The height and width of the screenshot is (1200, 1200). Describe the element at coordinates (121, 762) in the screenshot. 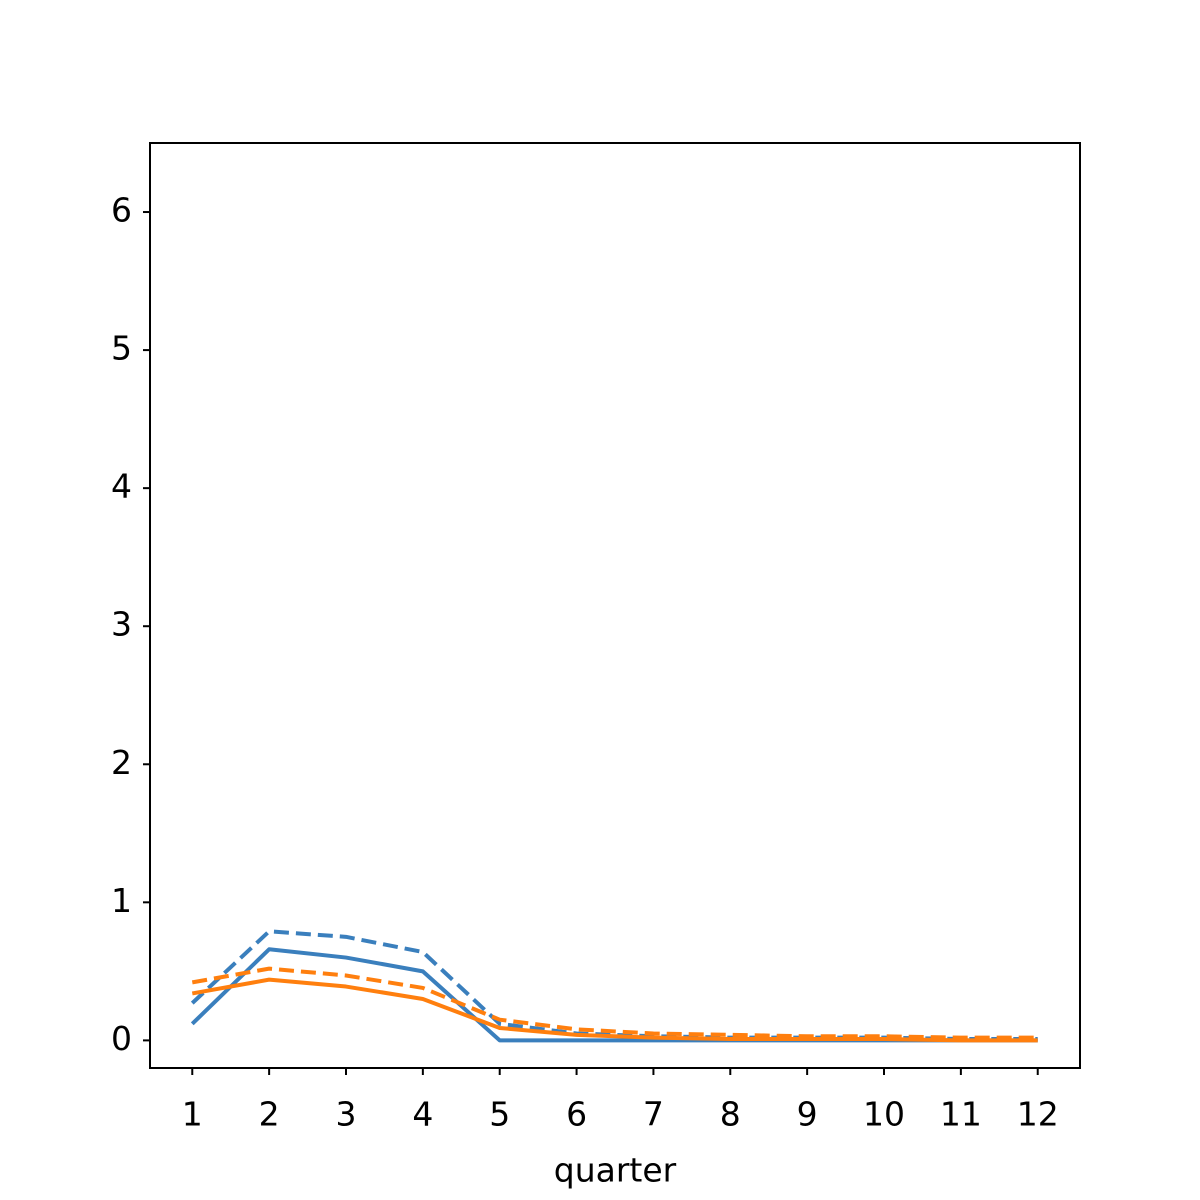

I see `y-tick-label: 2` at that location.